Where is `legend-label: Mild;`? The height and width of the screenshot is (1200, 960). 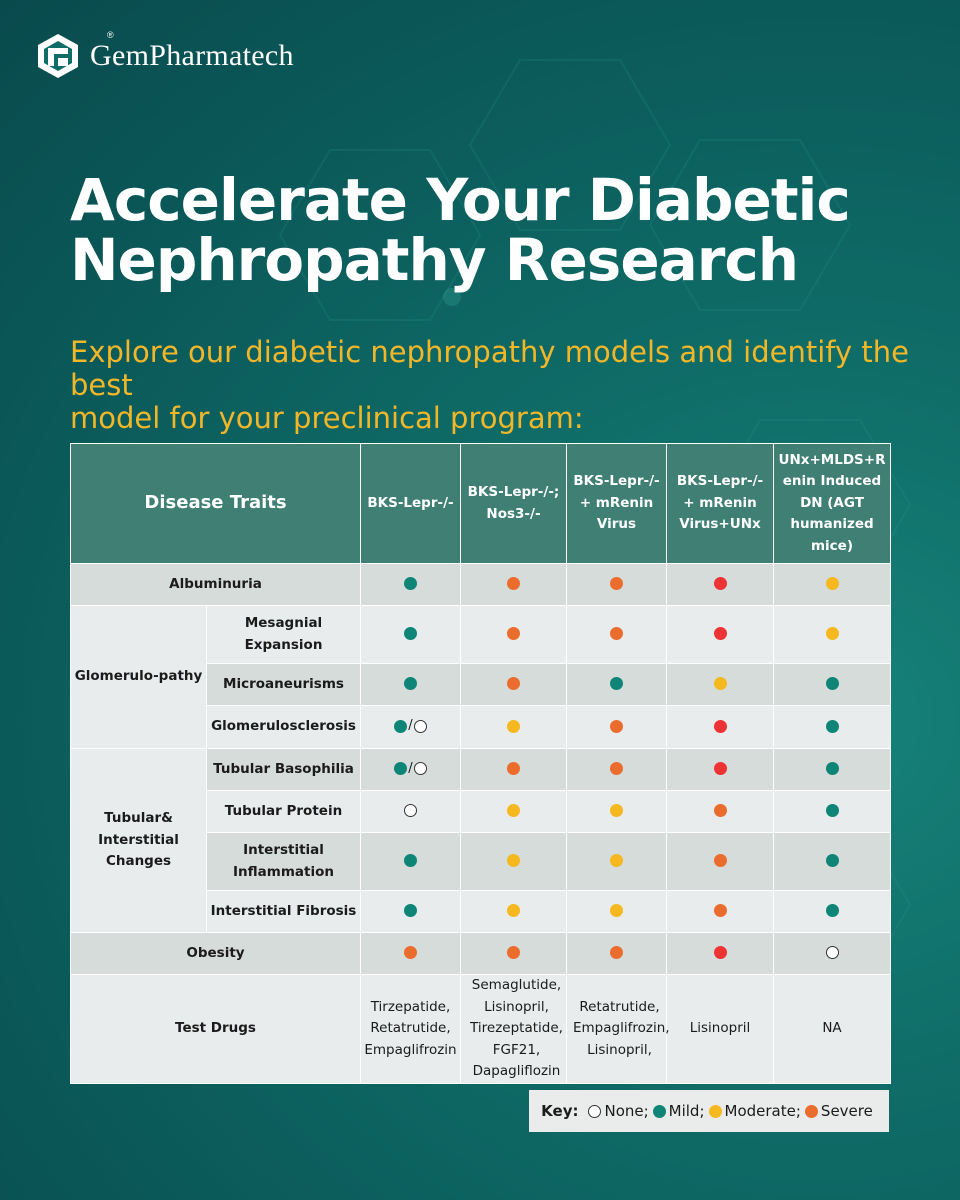 legend-label: Mild; is located at coordinates (686, 1111).